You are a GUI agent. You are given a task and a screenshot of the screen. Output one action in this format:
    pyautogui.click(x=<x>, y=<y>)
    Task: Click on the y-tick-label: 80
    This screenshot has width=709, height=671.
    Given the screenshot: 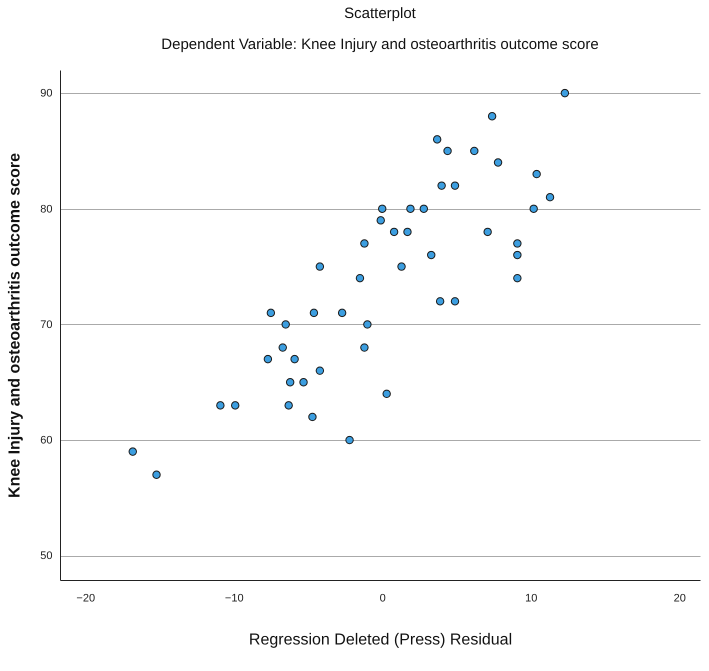 What is the action you would take?
    pyautogui.click(x=46, y=209)
    